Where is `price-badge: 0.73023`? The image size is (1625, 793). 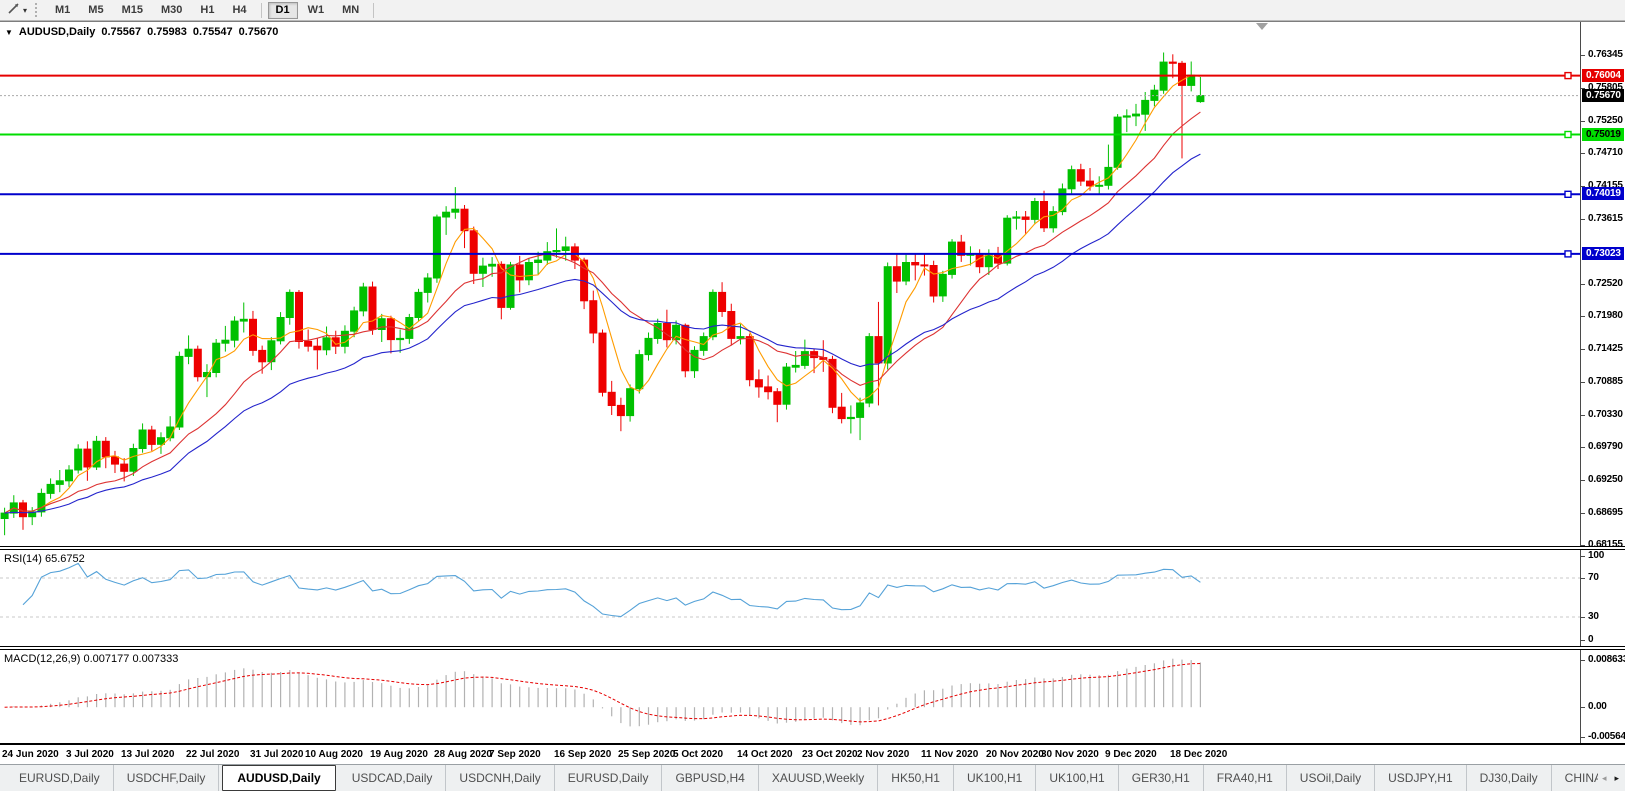 price-badge: 0.73023 is located at coordinates (1603, 253).